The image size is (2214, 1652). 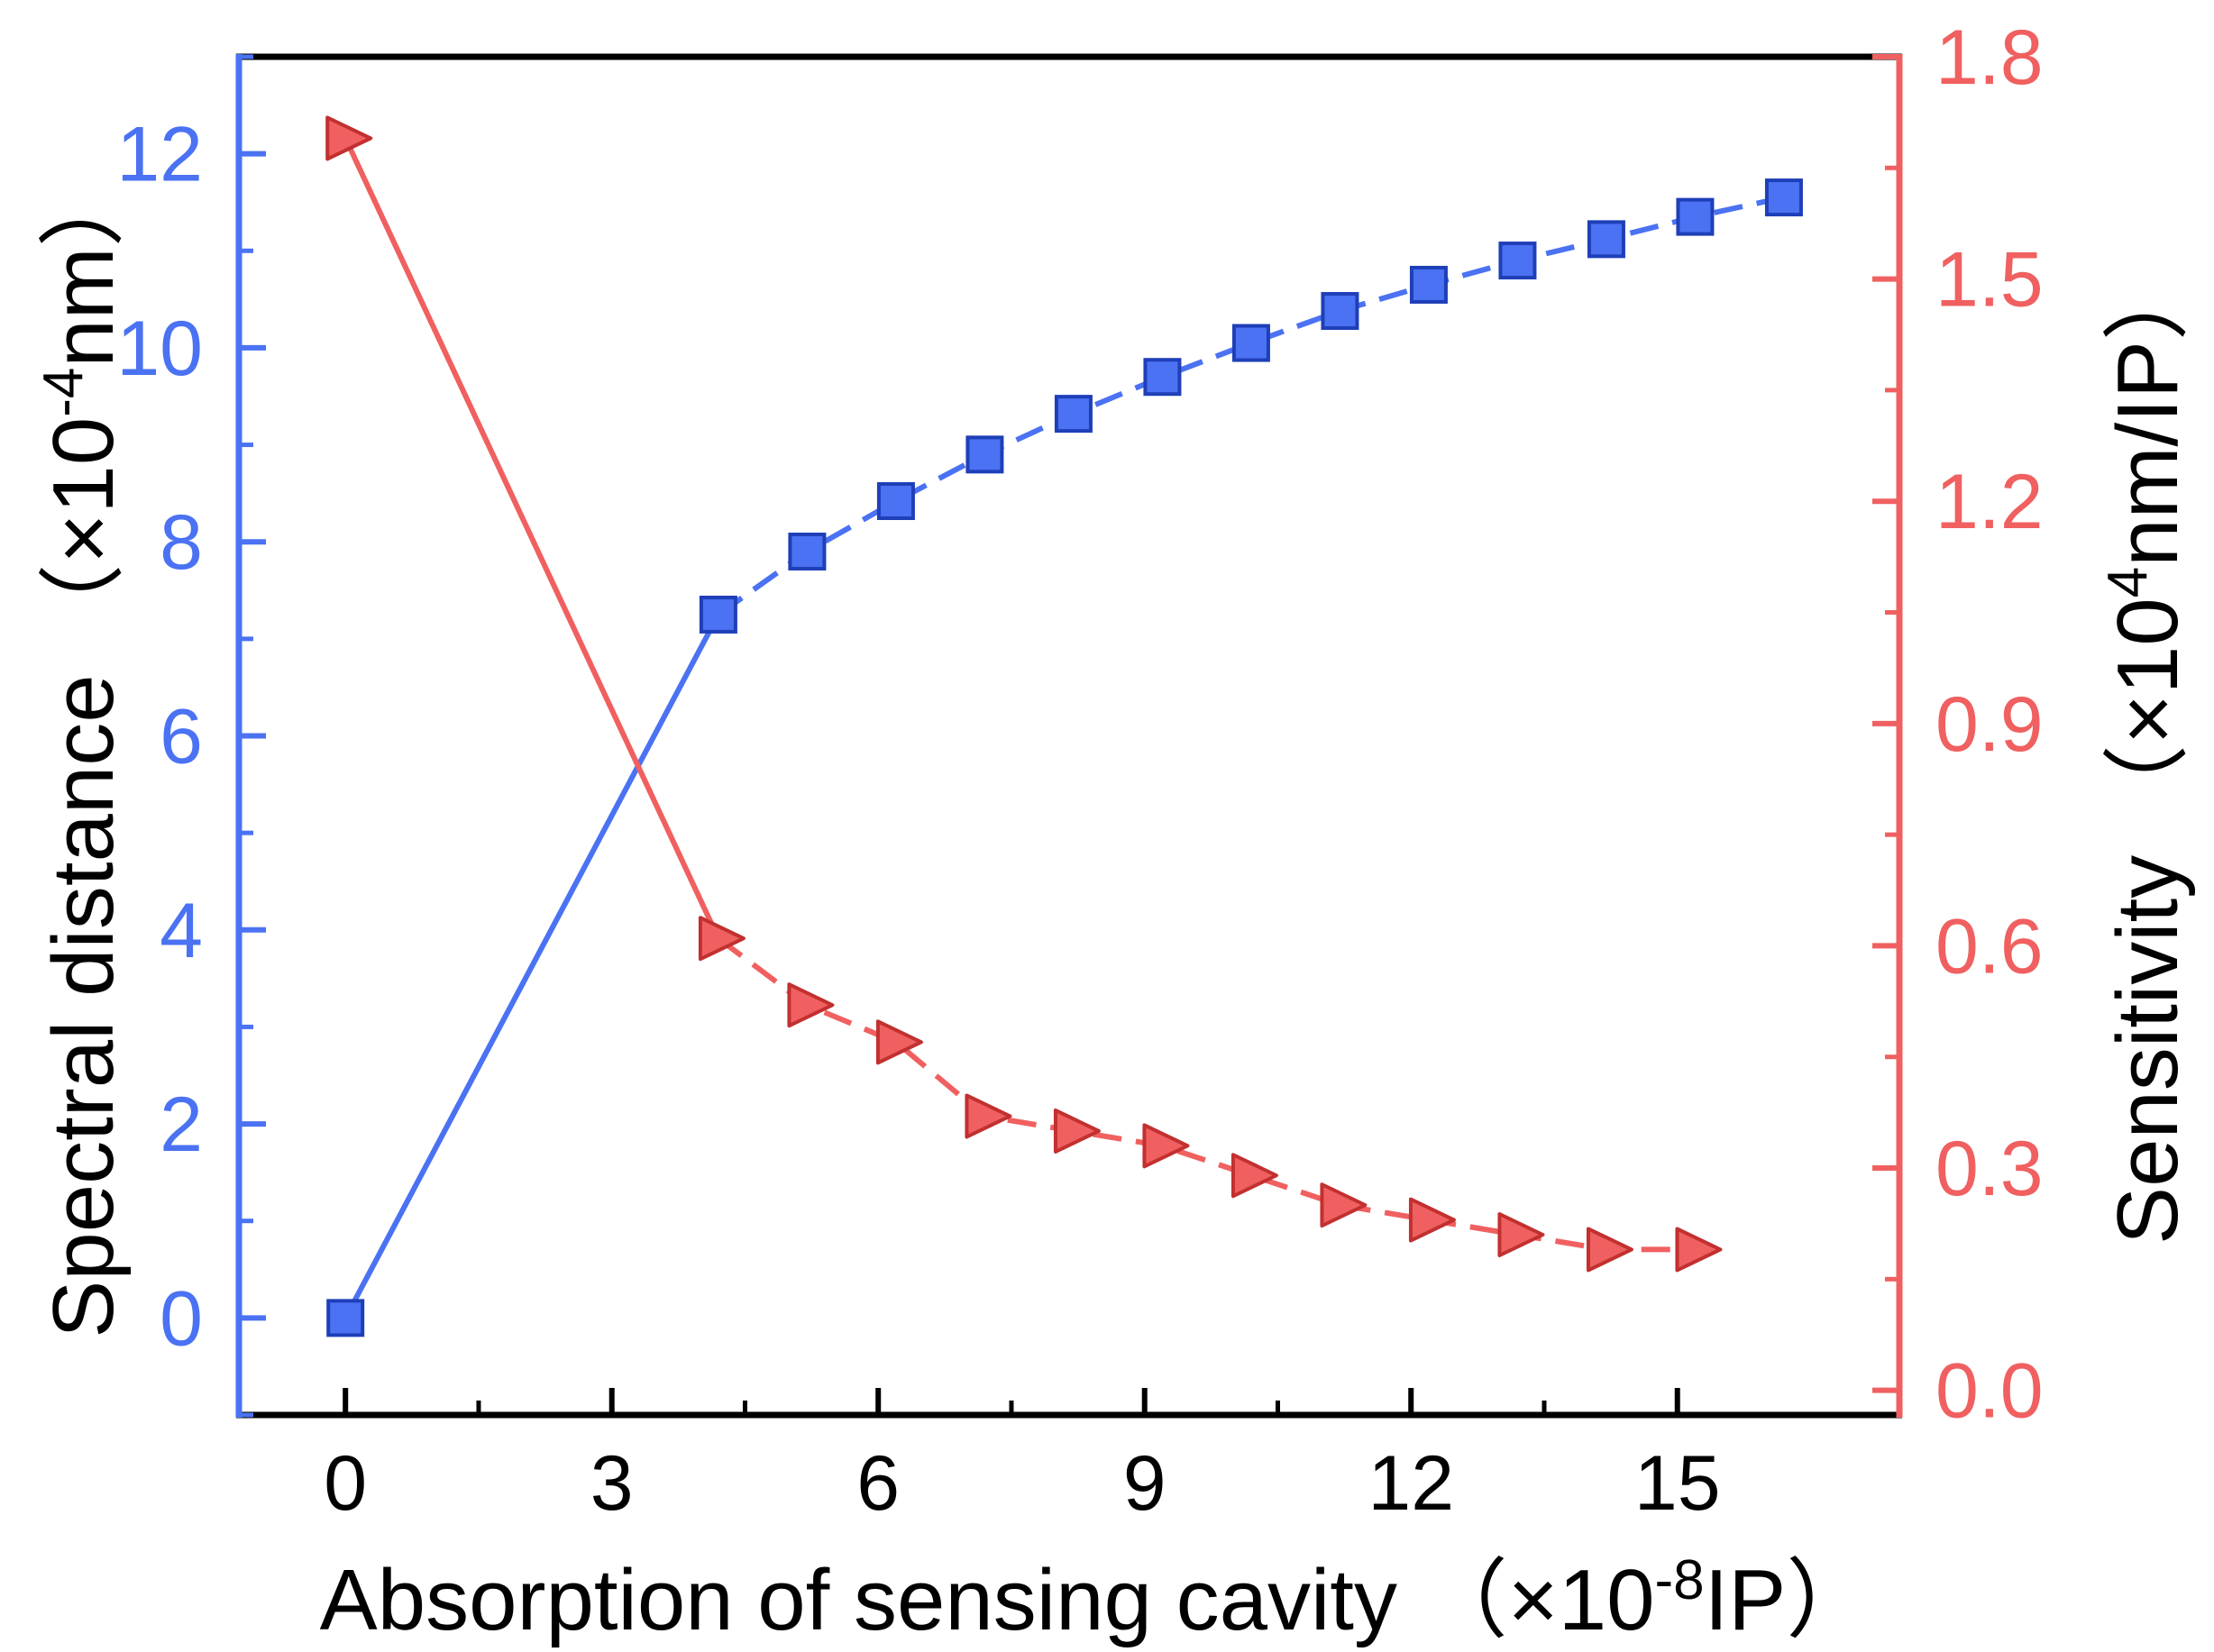 What do you see at coordinates (1989, 1169) in the screenshot?
I see `right-y-tick-label: 0.3` at bounding box center [1989, 1169].